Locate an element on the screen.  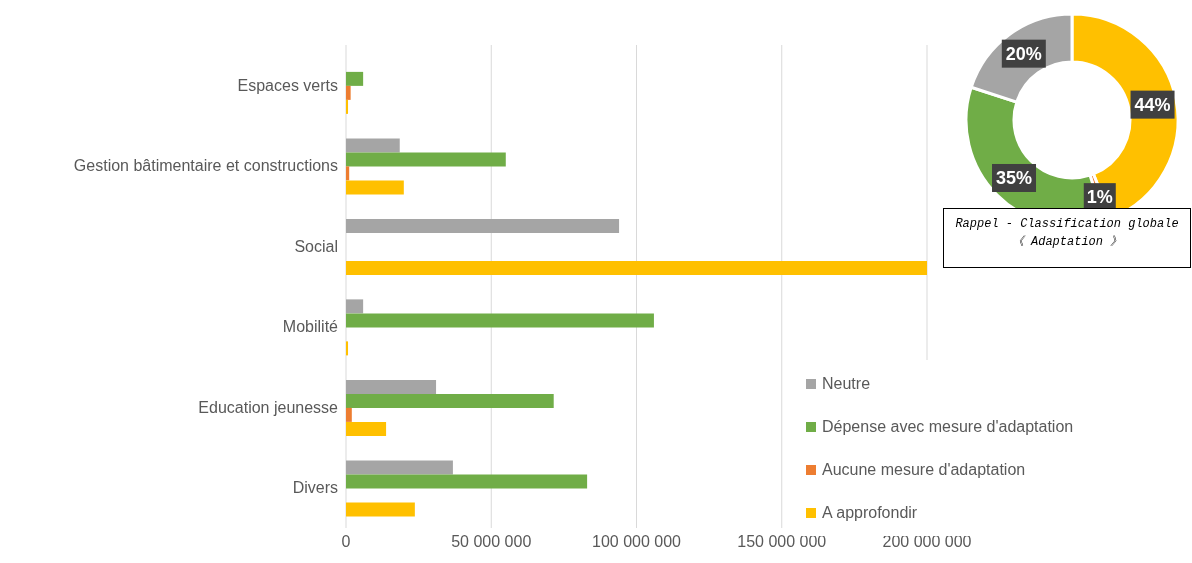
y-tick-label: Divers is located at coordinates (315, 488).